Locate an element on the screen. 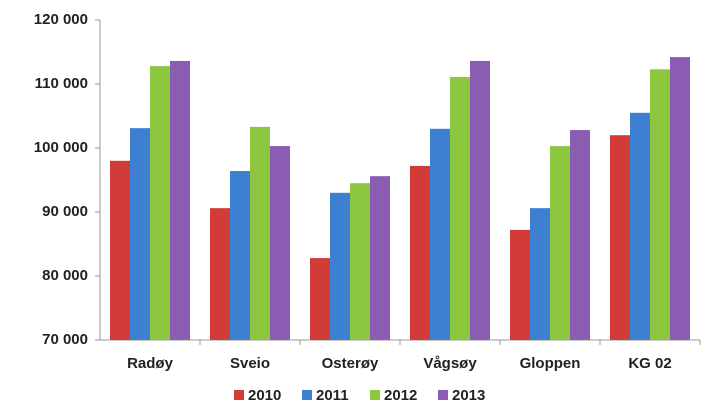 The height and width of the screenshot is (405, 702). legend-label: 2013 is located at coordinates (468, 395).